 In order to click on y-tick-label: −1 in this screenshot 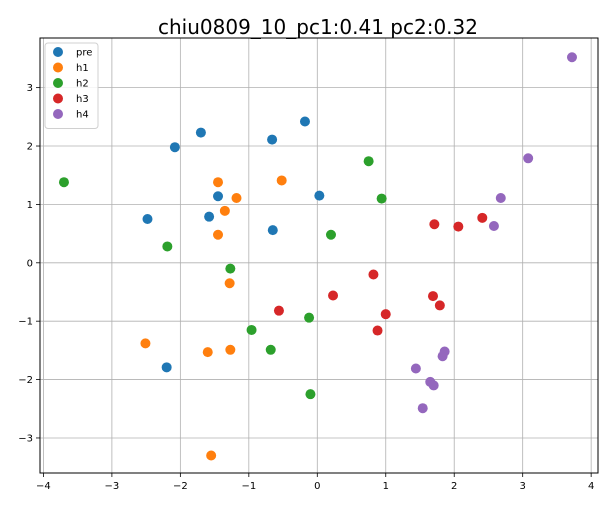, I will do `click(25, 322)`.